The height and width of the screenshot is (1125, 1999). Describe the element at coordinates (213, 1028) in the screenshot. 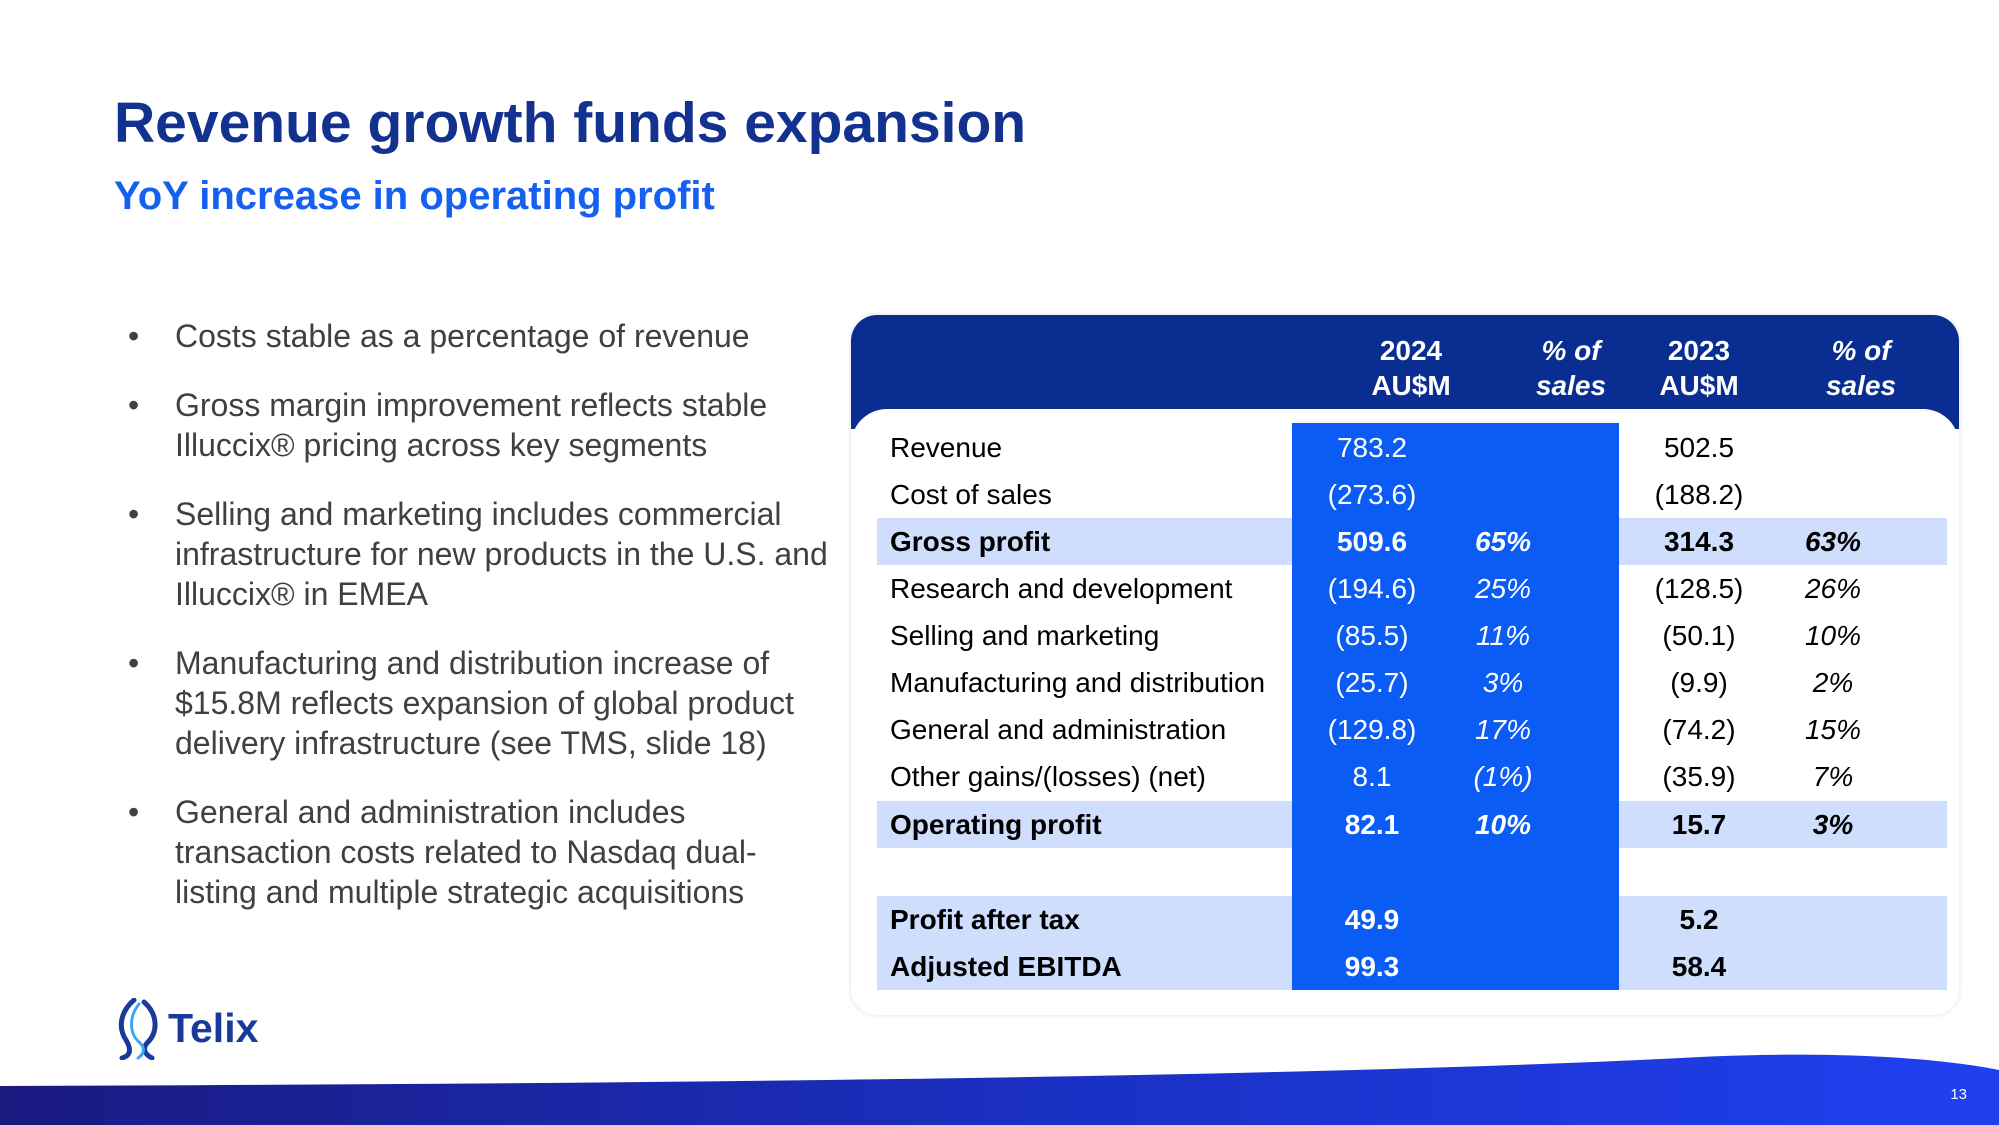

I see `telix-logo-text: Telix` at that location.